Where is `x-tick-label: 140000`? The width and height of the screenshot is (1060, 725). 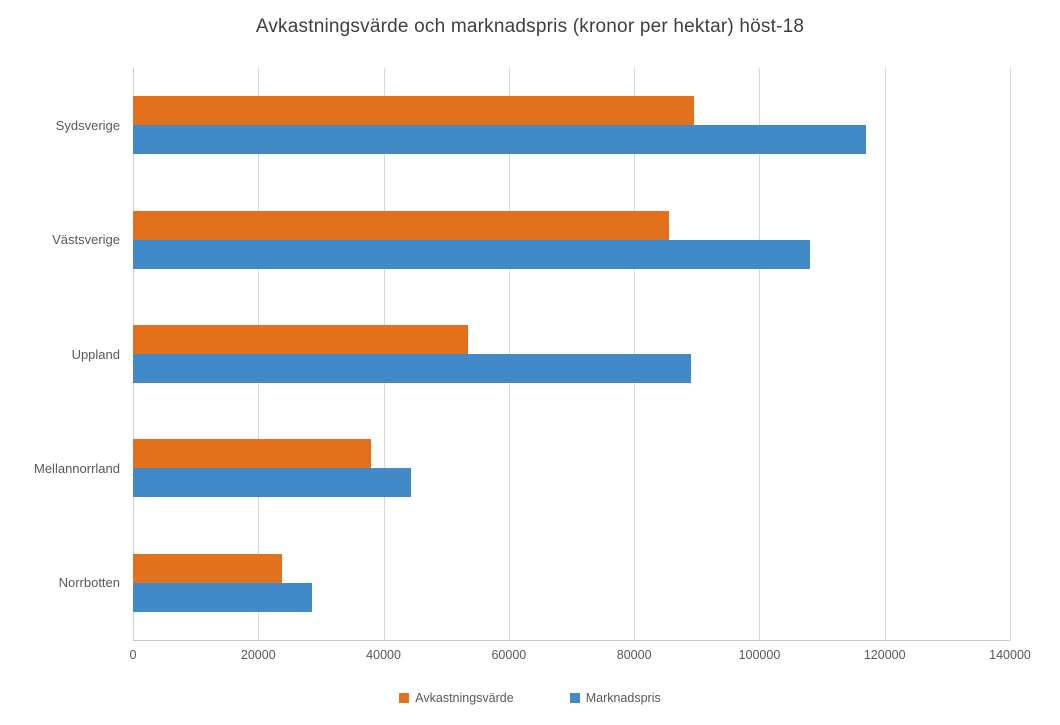
x-tick-label: 140000 is located at coordinates (1010, 655).